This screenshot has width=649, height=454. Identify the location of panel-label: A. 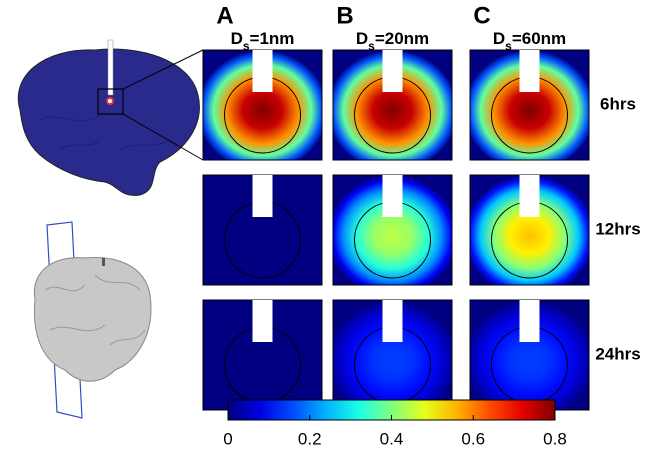
(224, 15).